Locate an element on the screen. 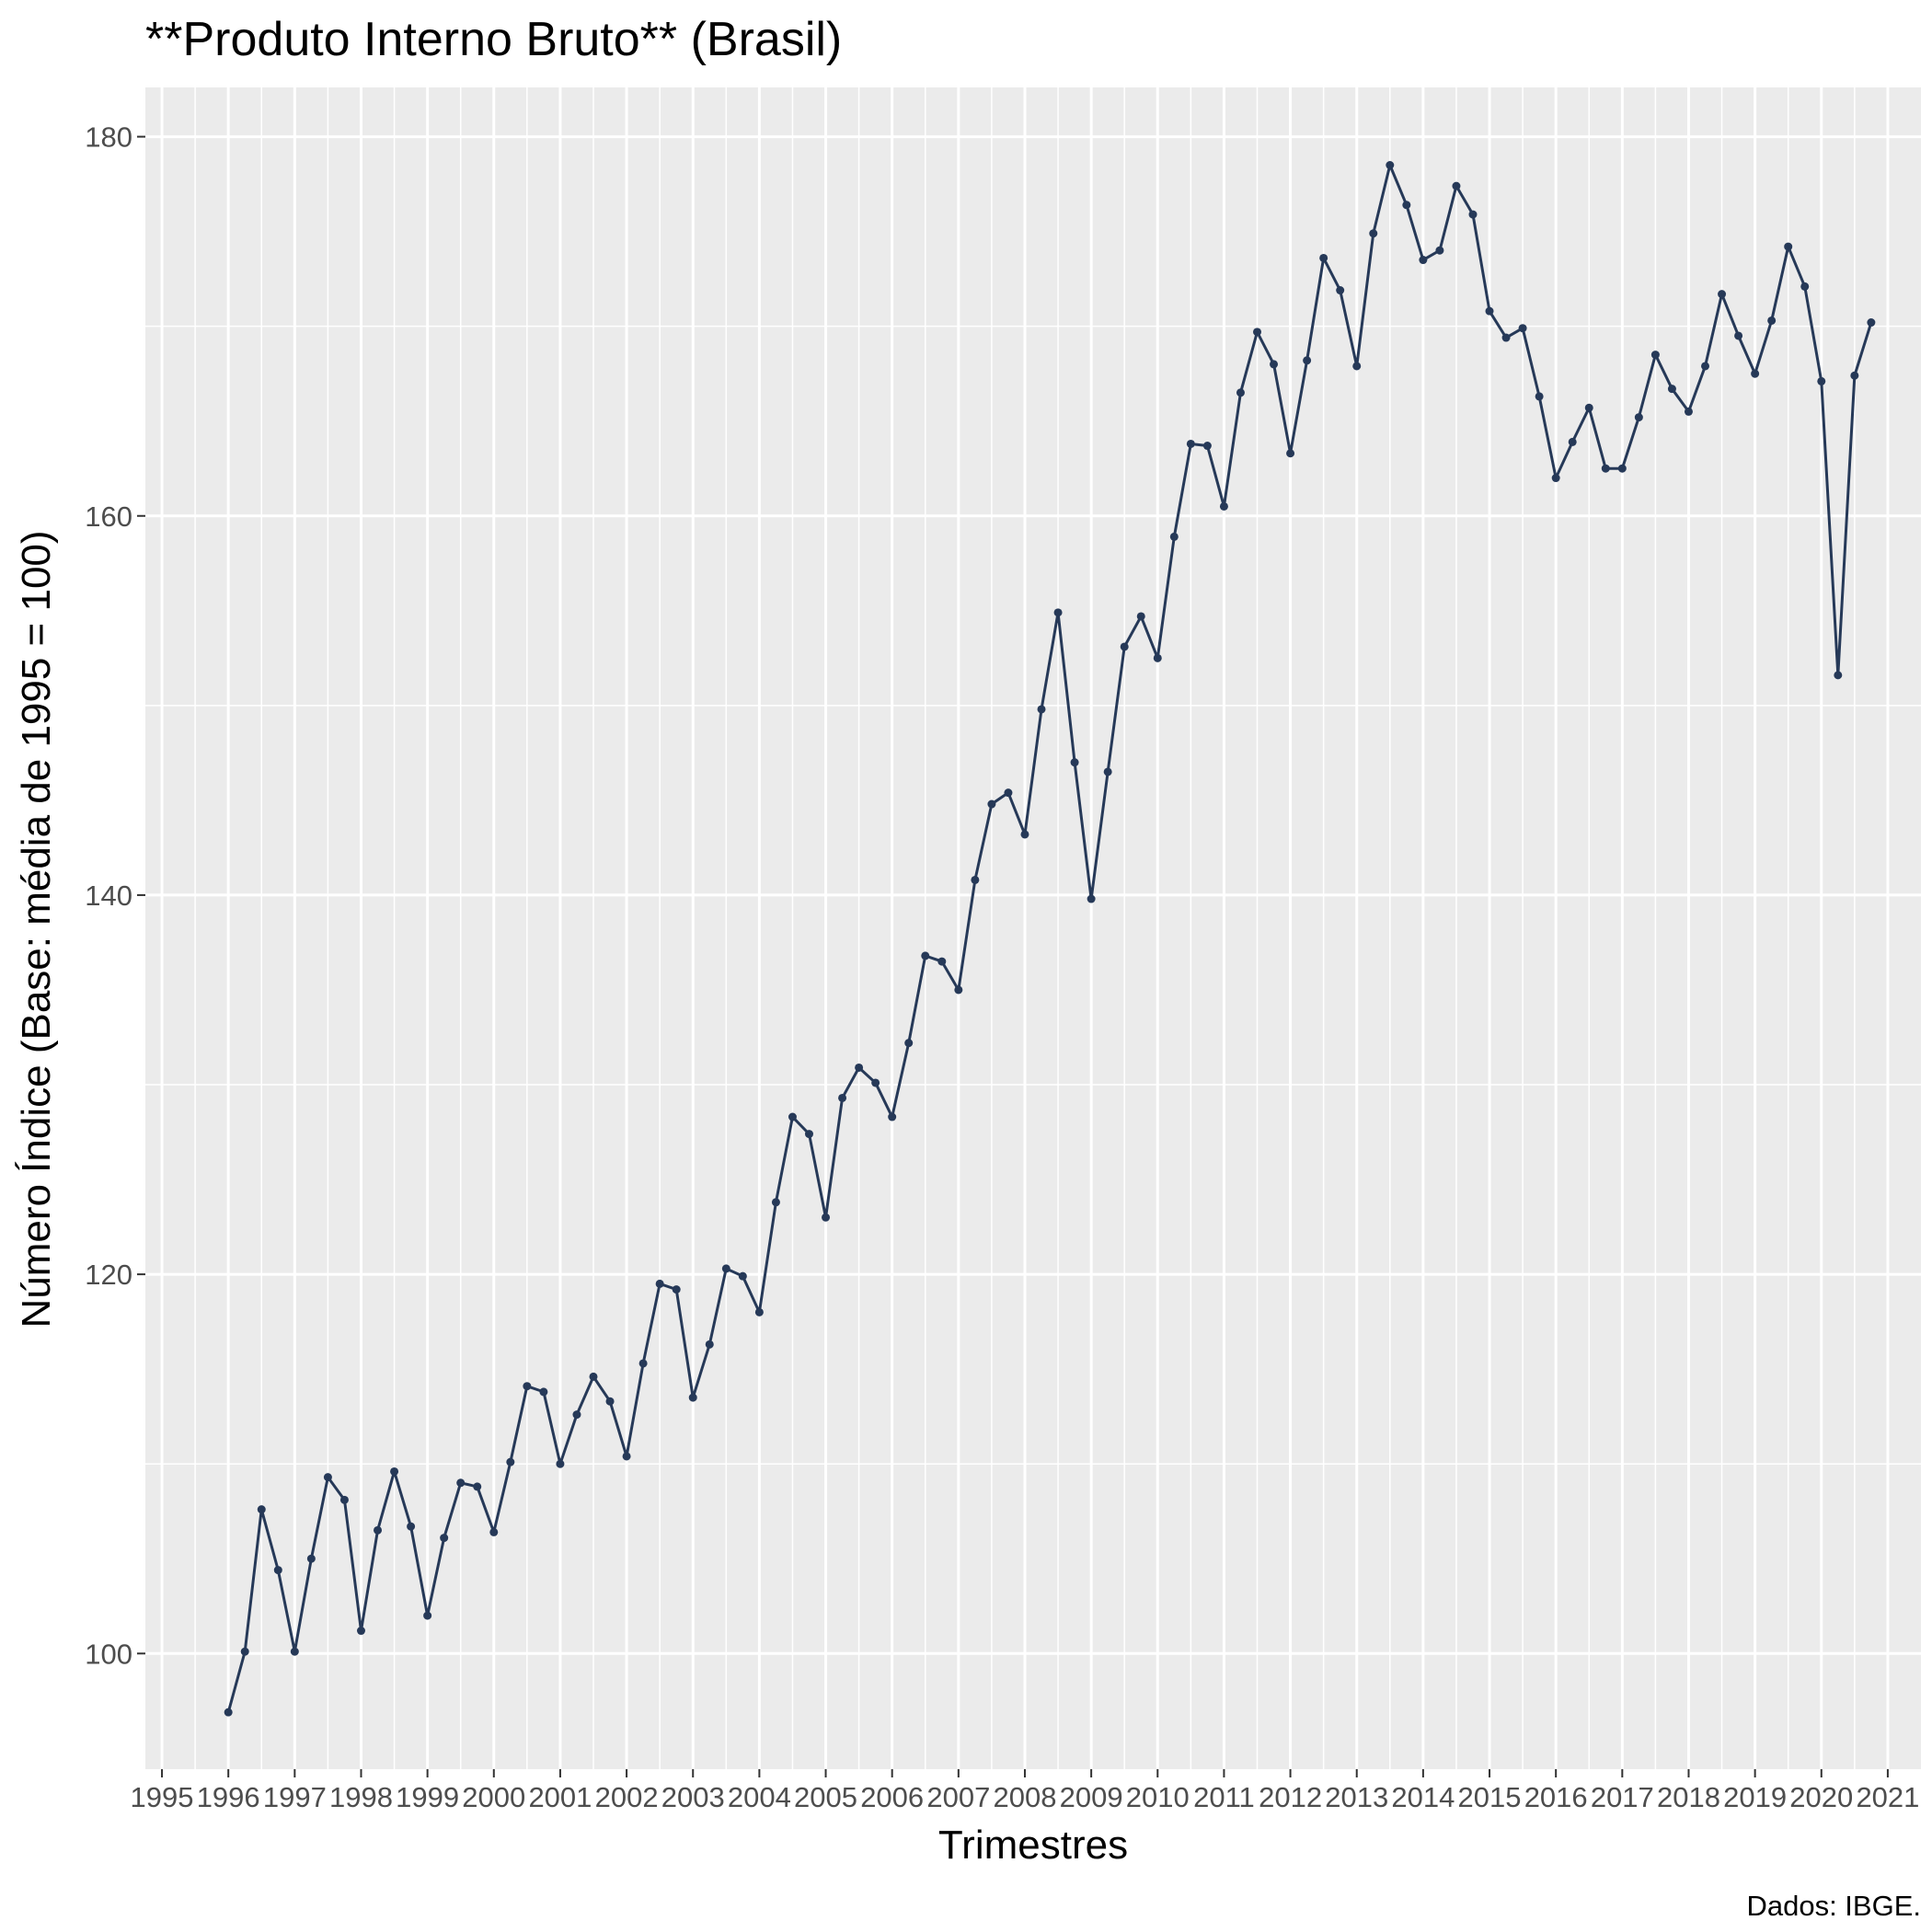  y-tick-label-160: 160 is located at coordinates (108, 516).